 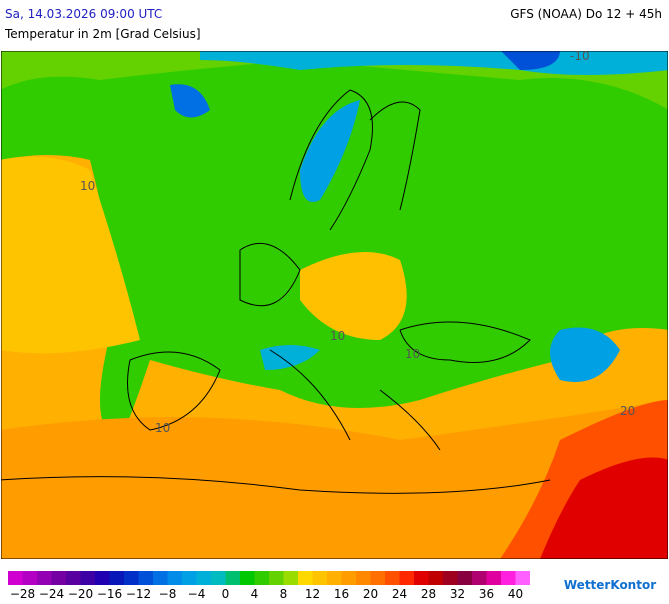 What do you see at coordinates (610, 585) in the screenshot?
I see `logo: WetterKontor` at bounding box center [610, 585].